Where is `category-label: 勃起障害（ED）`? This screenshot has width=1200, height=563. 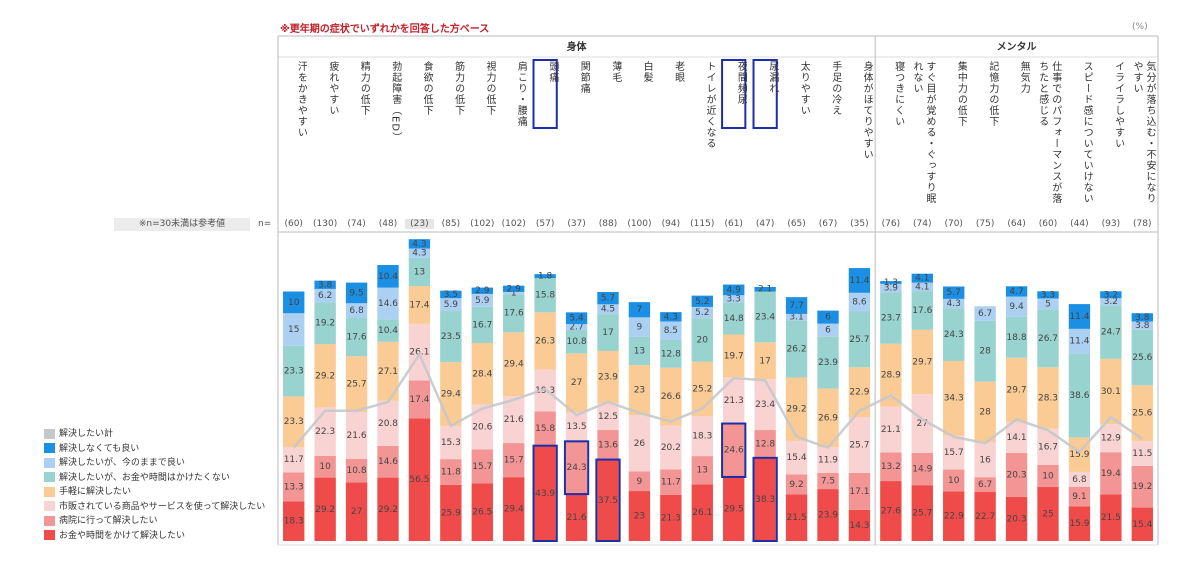
category-label: 勃起障害（ED） is located at coordinates (395, 102).